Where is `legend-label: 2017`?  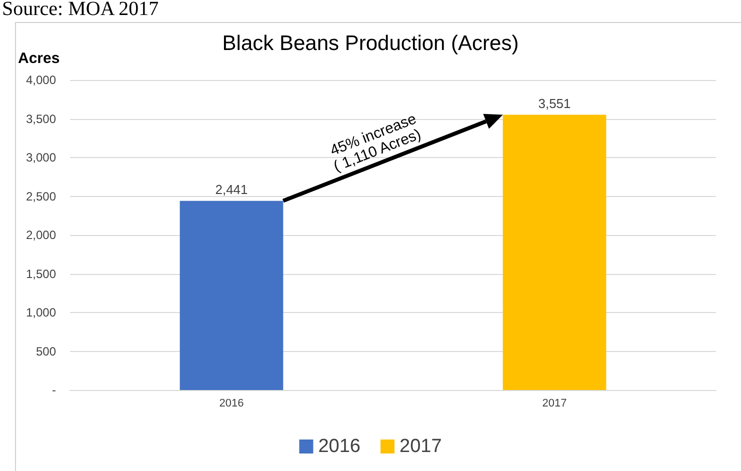
legend-label: 2017 is located at coordinates (421, 446).